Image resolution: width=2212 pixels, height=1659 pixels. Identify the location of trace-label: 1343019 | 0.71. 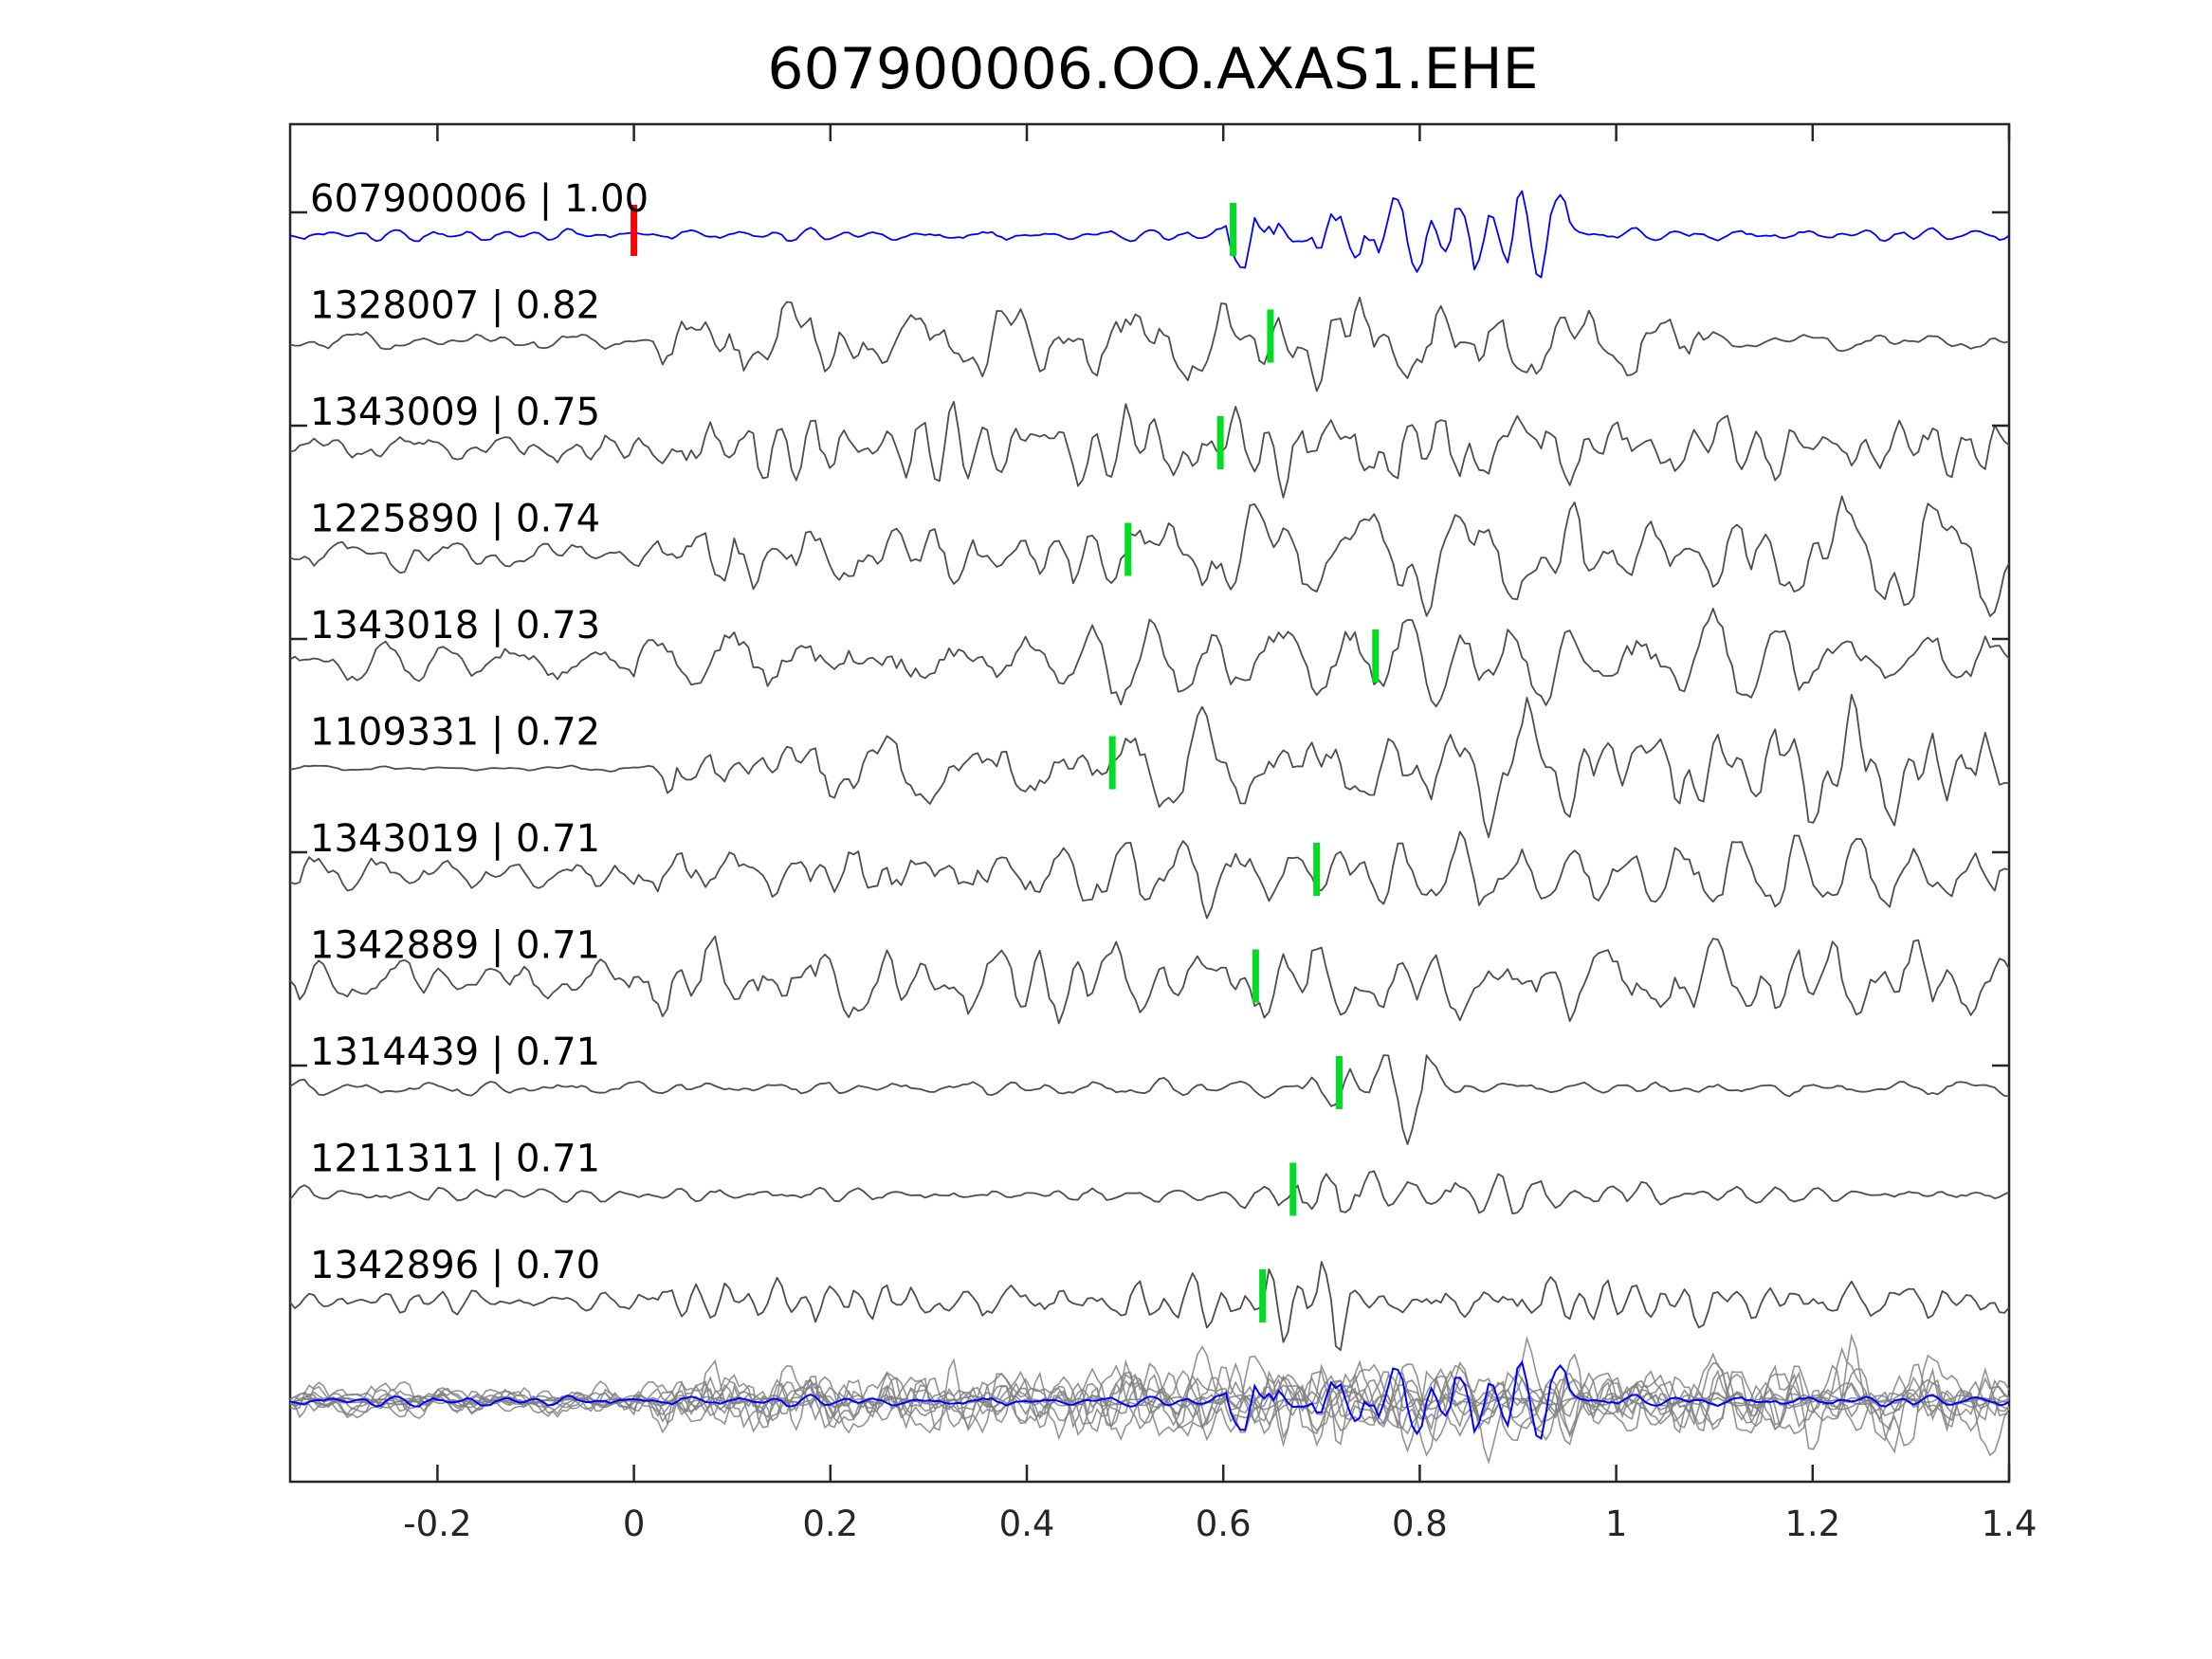
(455, 839).